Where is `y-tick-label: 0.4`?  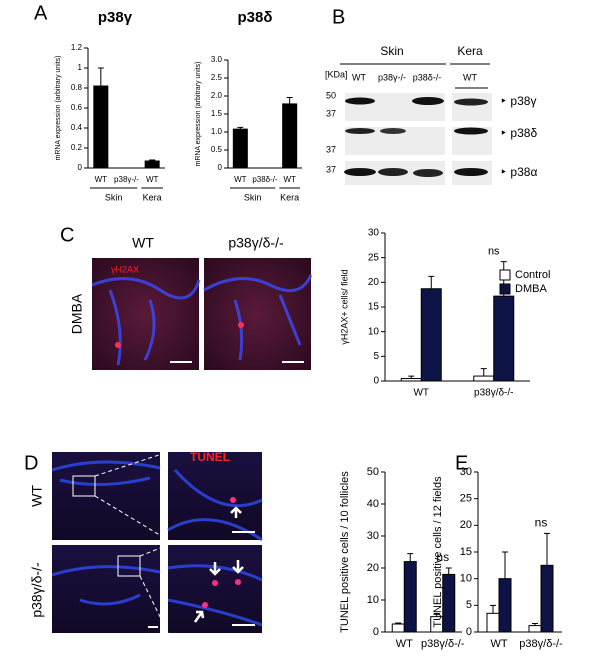
y-tick-label: 0.4 is located at coordinates (77, 127).